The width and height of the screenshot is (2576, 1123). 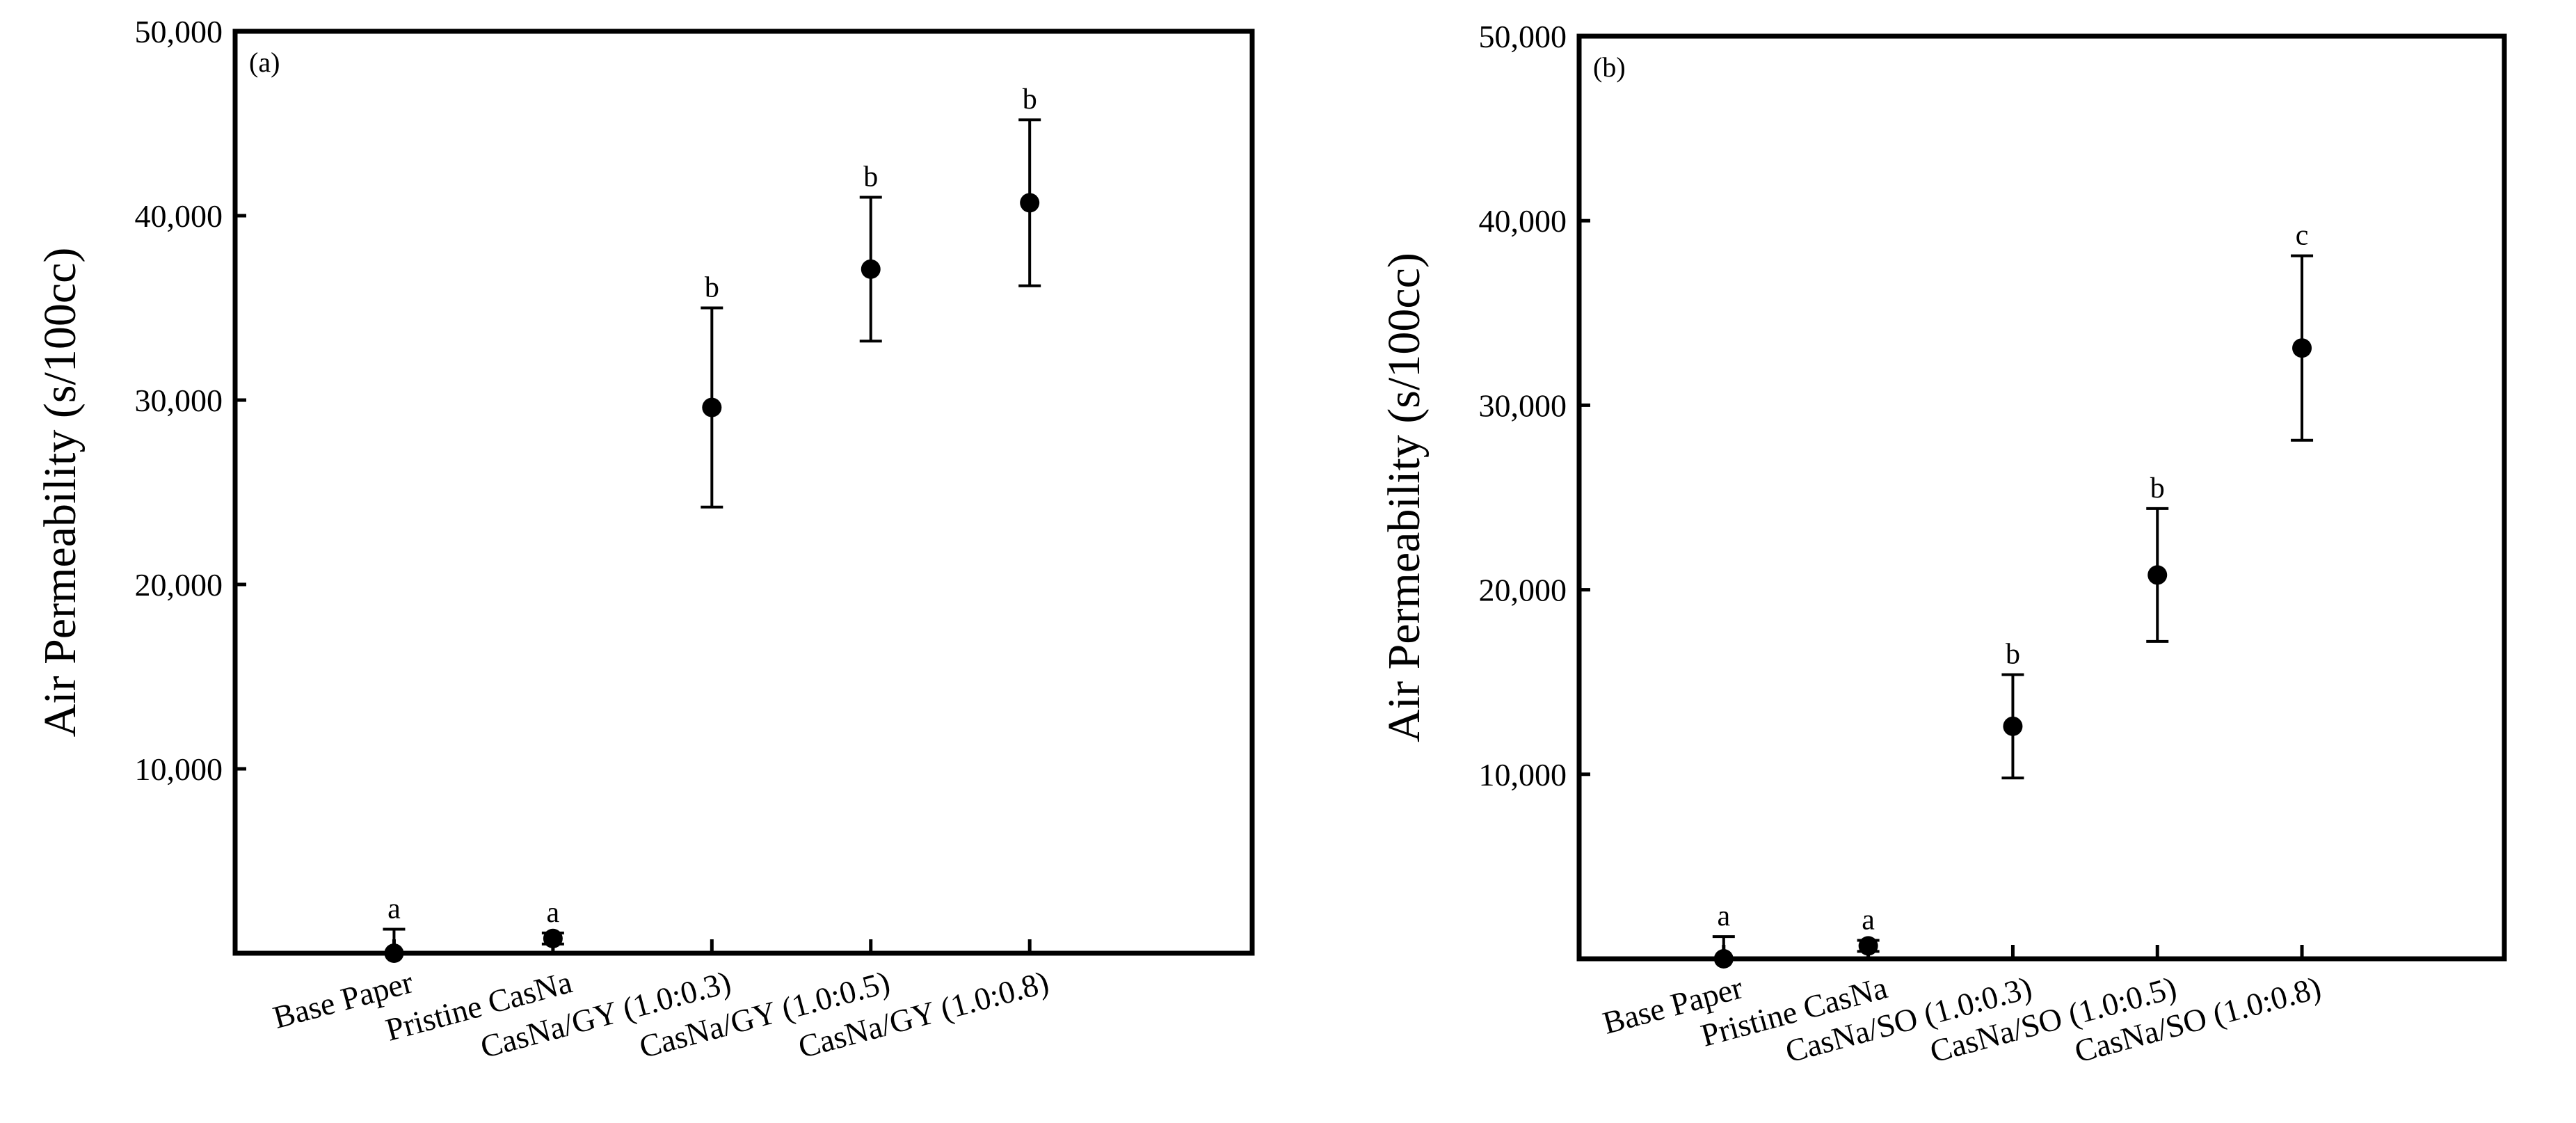 I want to click on significance-letter: c, so click(x=2302, y=236).